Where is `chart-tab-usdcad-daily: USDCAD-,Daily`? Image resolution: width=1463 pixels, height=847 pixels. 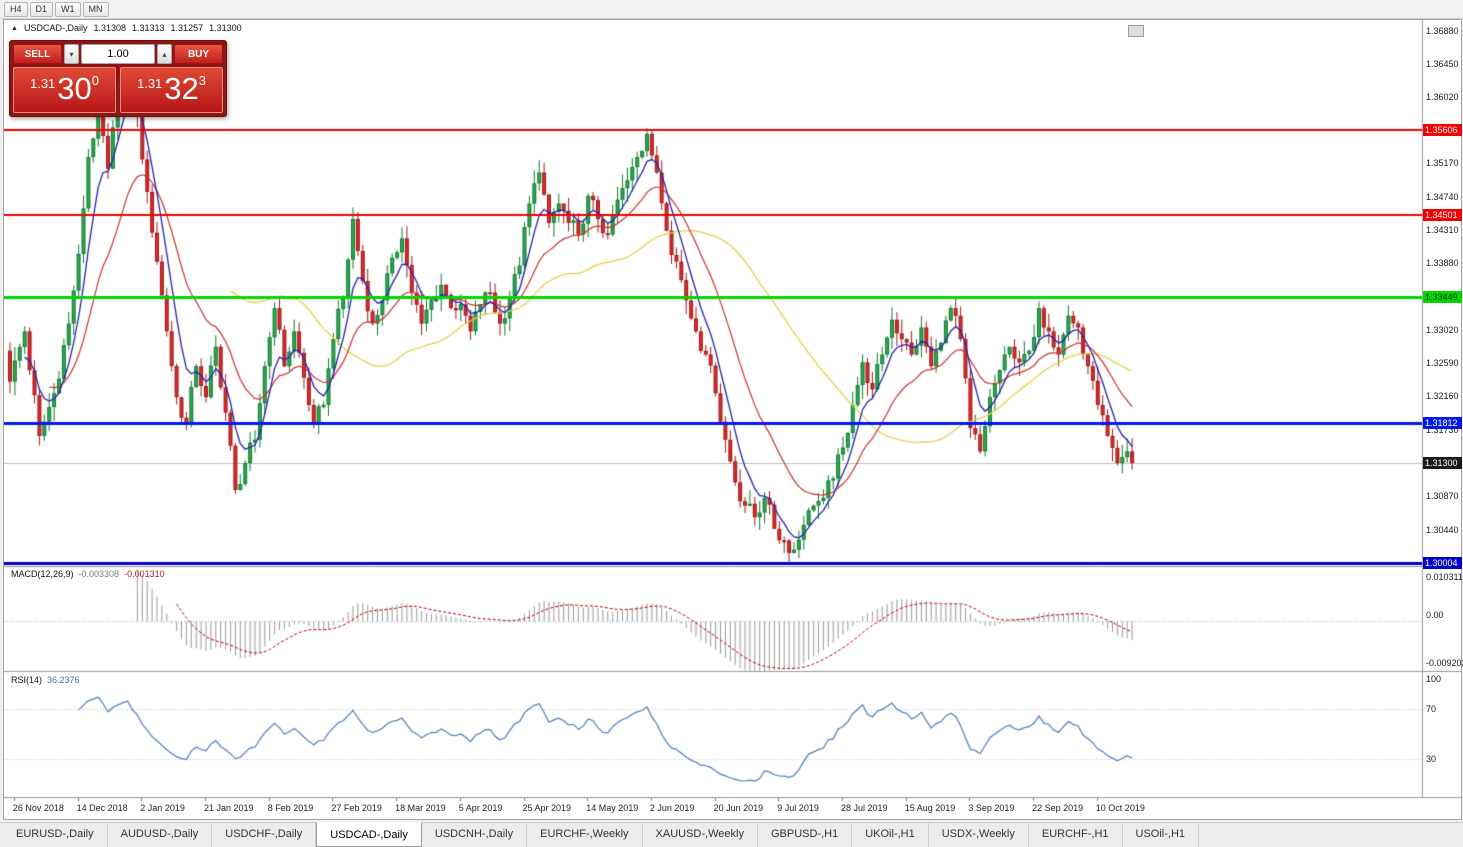
chart-tab-usdcad-daily: USDCAD-,Daily is located at coordinates (369, 834).